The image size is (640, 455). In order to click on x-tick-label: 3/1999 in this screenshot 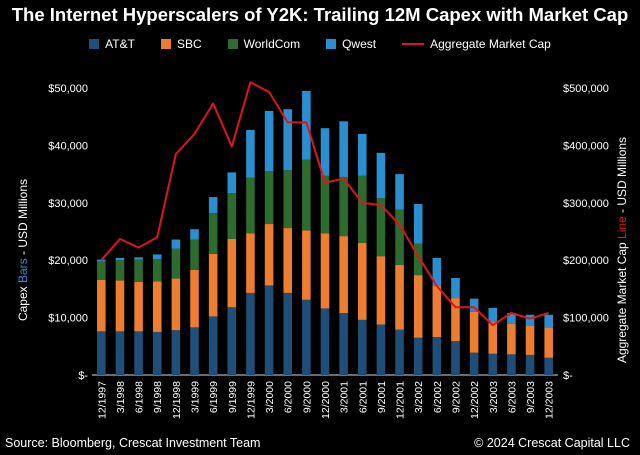, I will do `click(196, 397)`.